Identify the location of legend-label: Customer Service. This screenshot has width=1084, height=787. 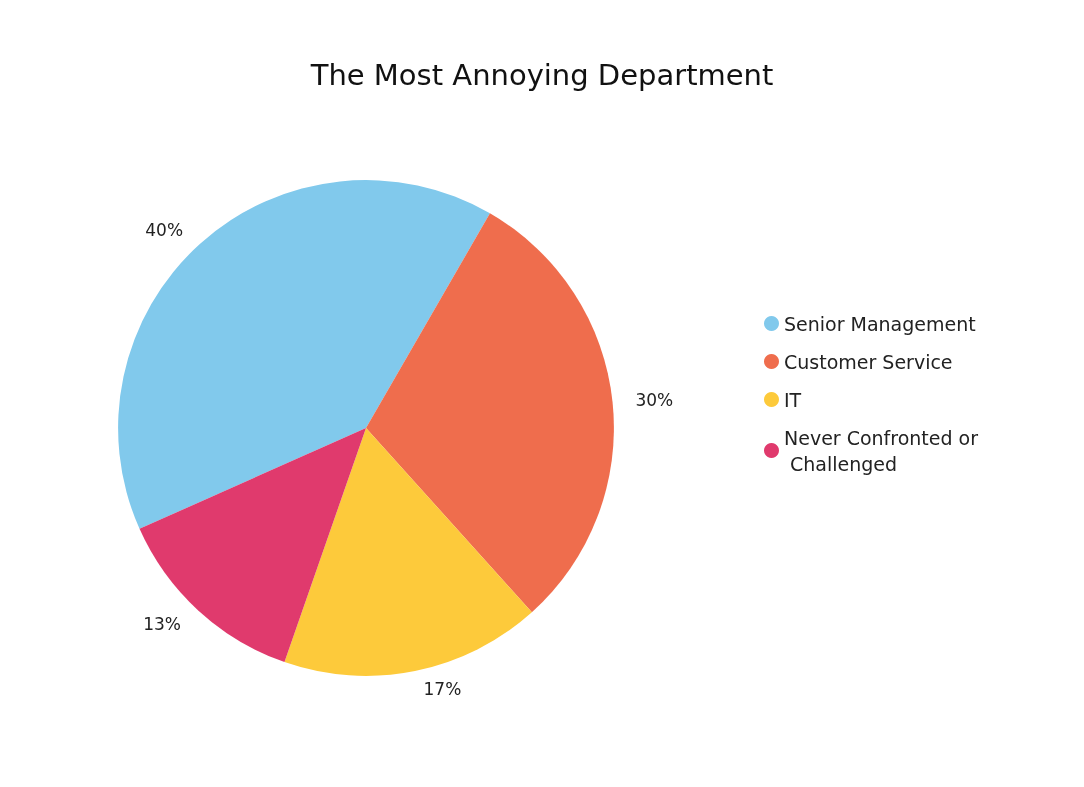
(868, 361).